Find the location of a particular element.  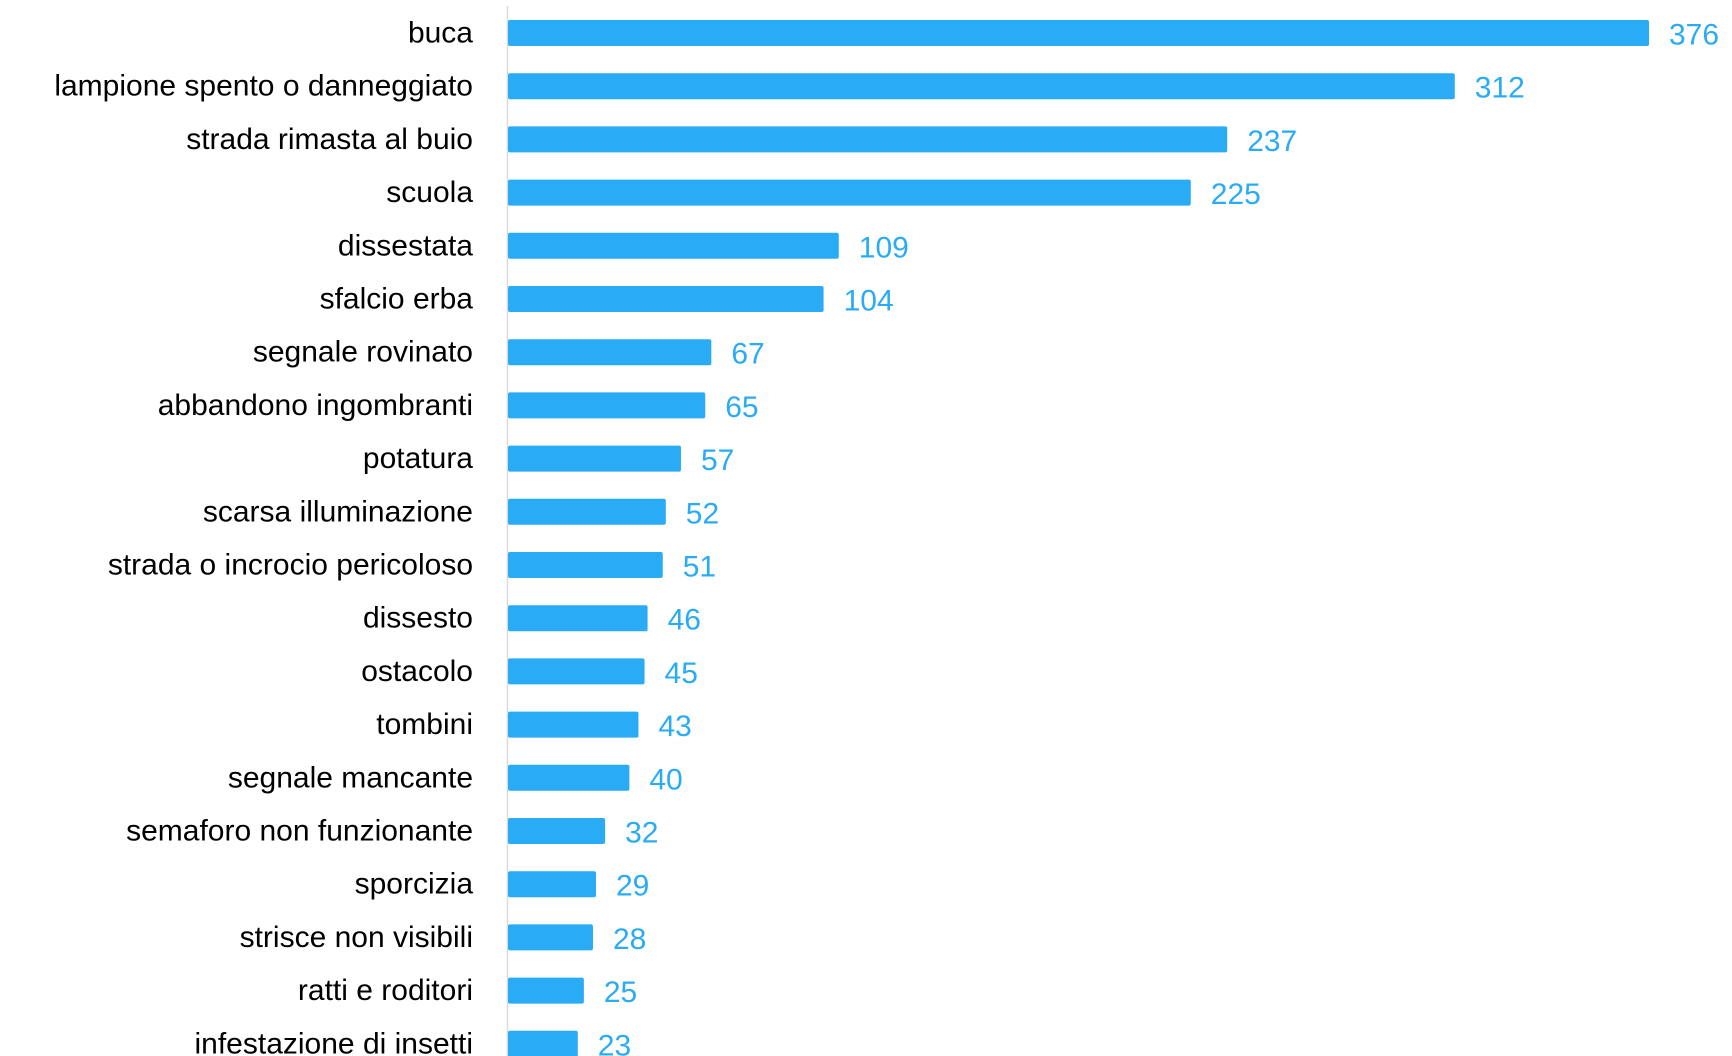

value-label: 32 is located at coordinates (641, 833).